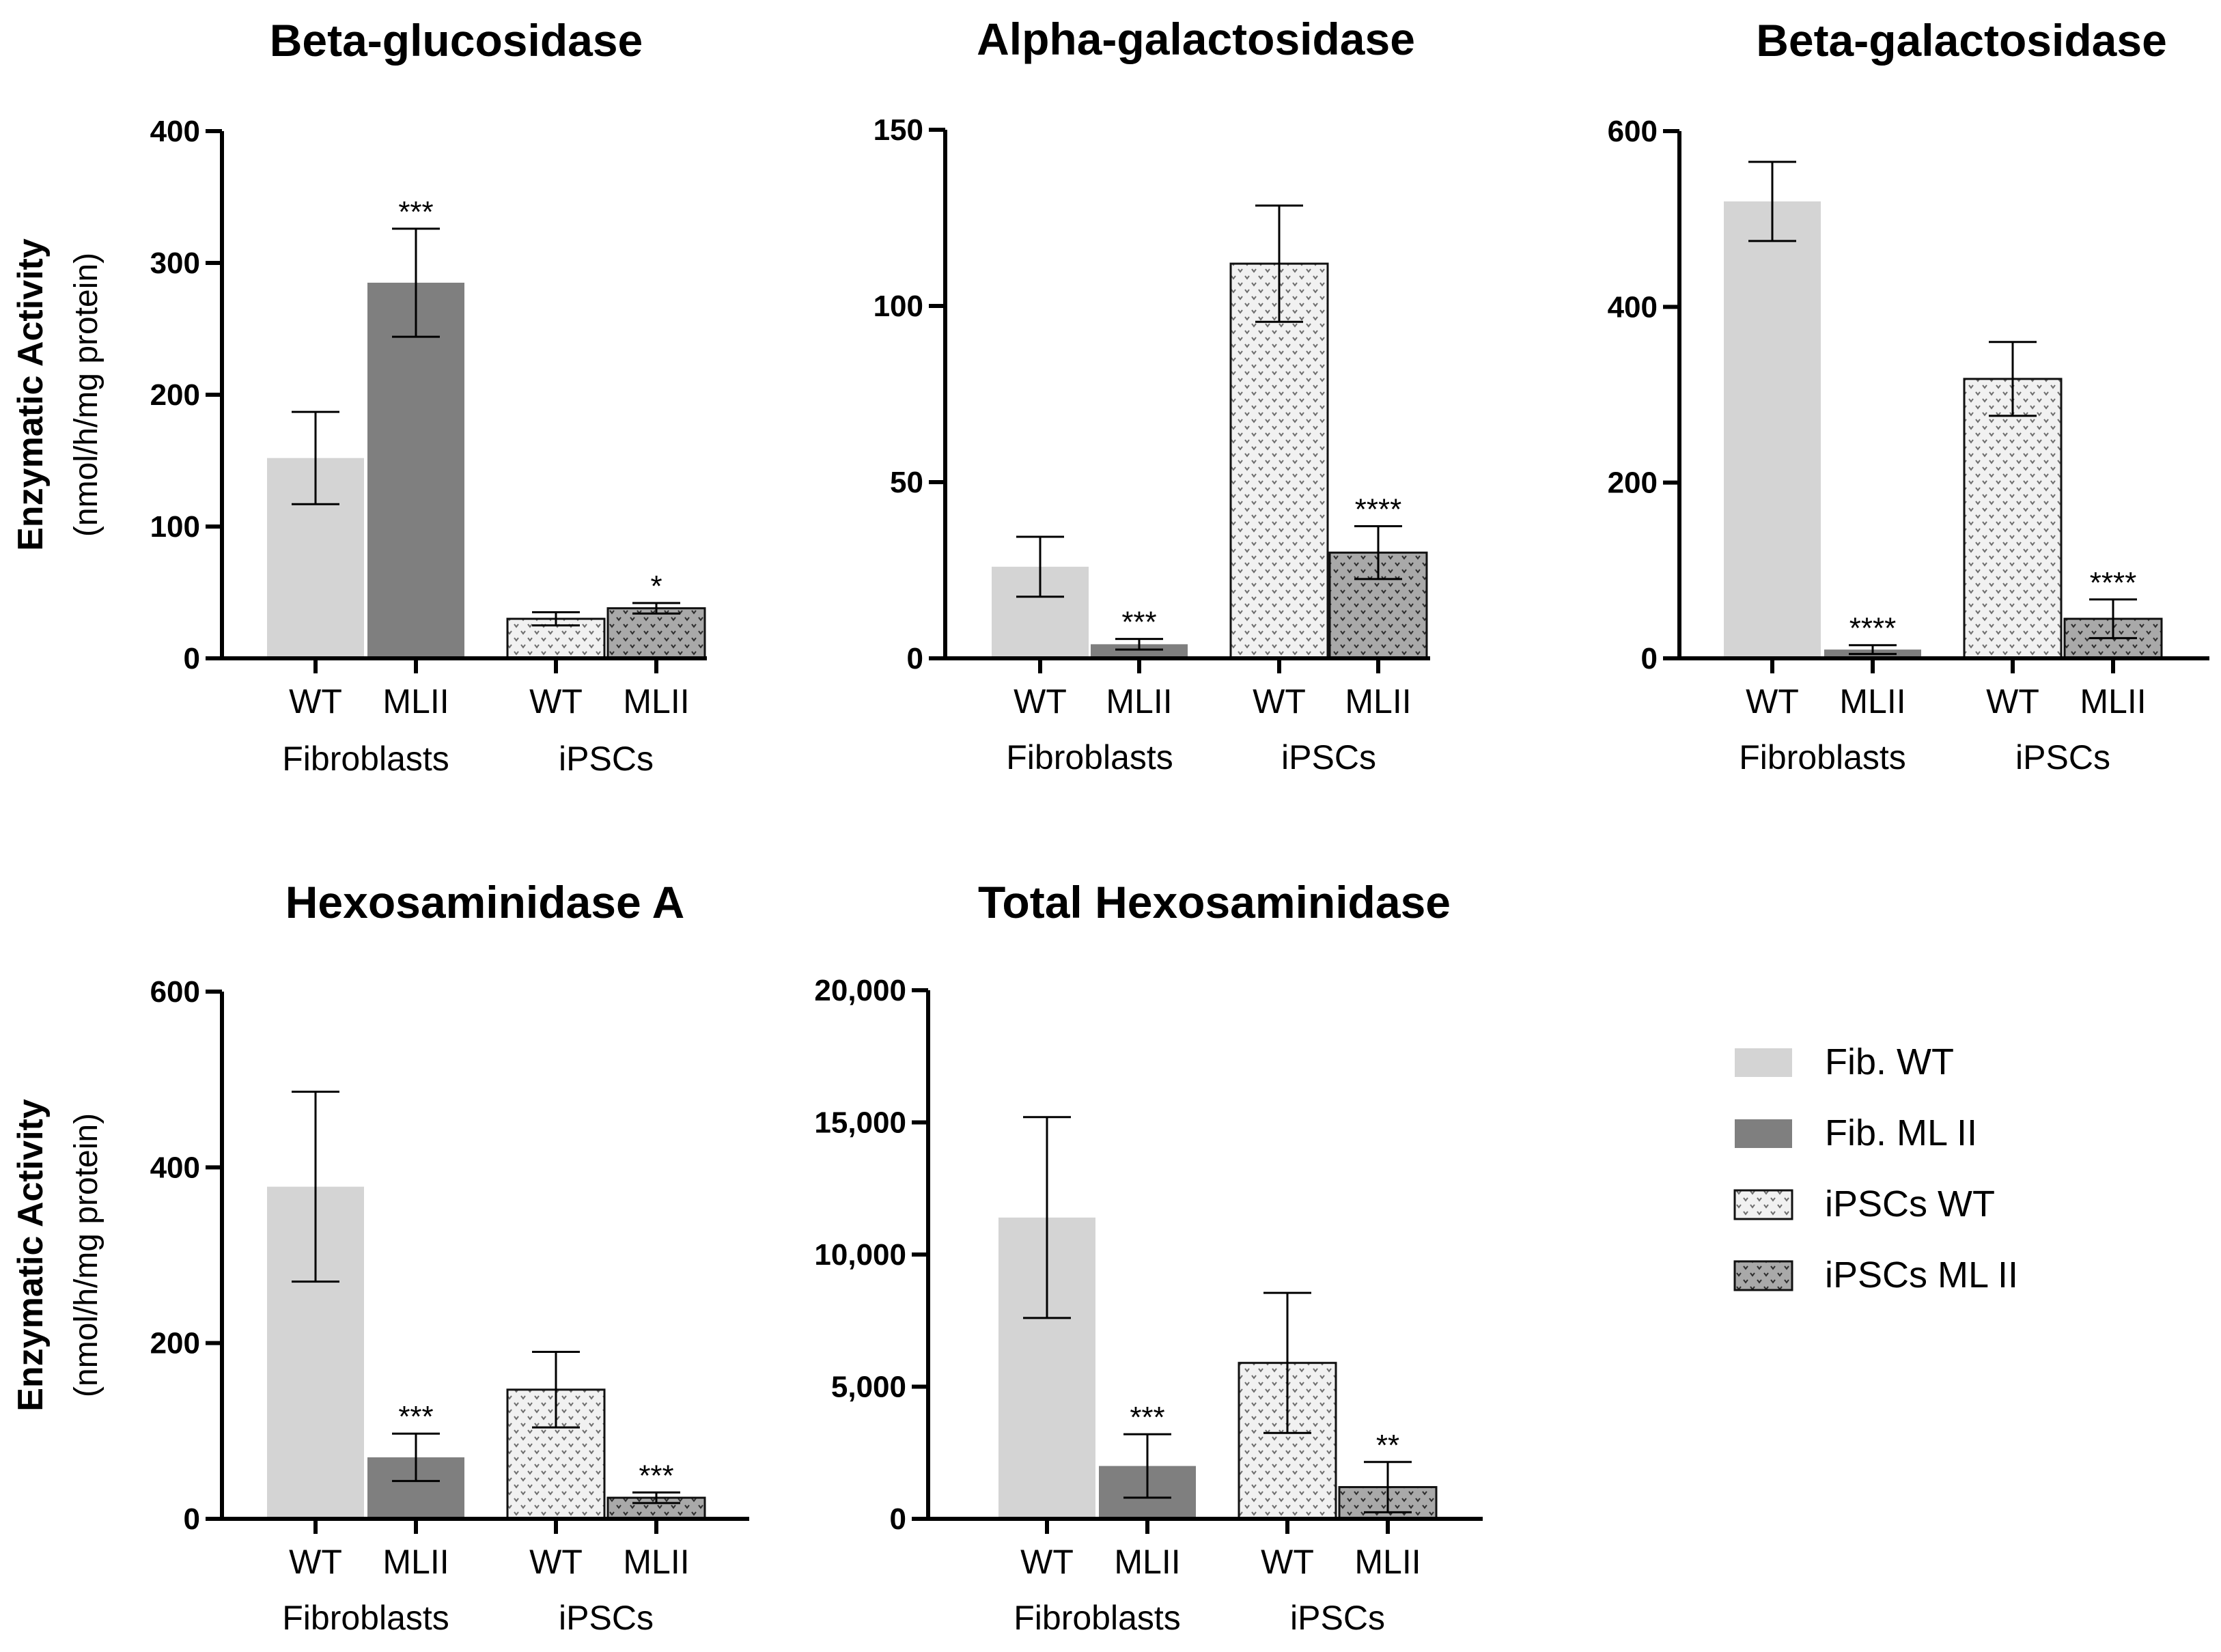 This screenshot has height=1652, width=2221. What do you see at coordinates (1196, 39) in the screenshot?
I see `chart-title: Alpha-galactosidase` at bounding box center [1196, 39].